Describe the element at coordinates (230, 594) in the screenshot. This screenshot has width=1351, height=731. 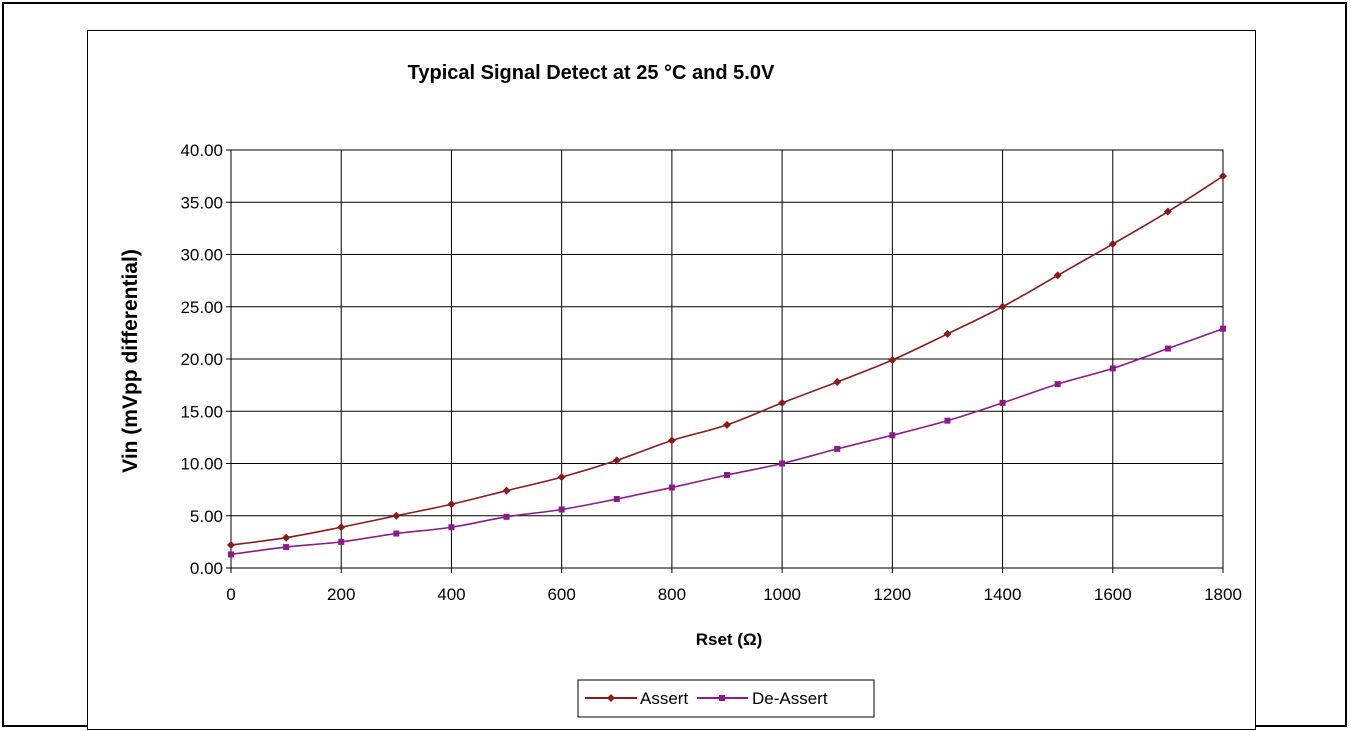
I see `x-tick-label: 0` at that location.